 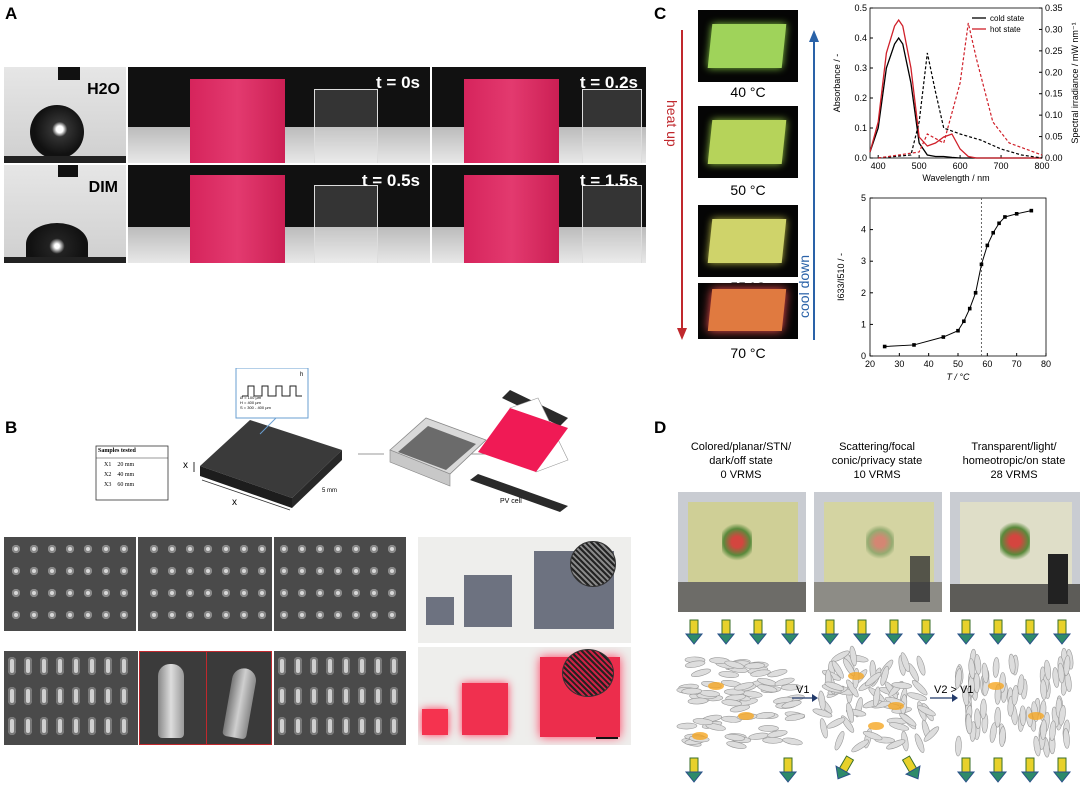 What do you see at coordinates (1054, 51) in the screenshot?
I see `y2-tick-label: 0.25` at bounding box center [1054, 51].